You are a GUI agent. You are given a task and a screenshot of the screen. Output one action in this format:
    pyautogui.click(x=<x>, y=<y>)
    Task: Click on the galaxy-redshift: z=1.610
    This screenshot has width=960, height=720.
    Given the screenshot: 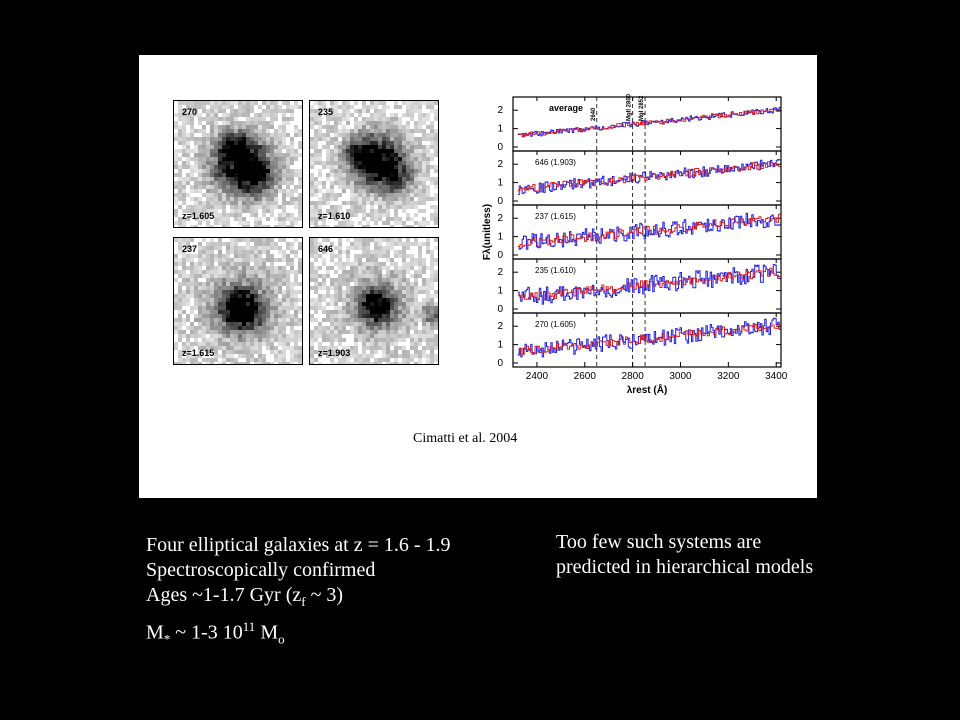 What is the action you would take?
    pyautogui.click(x=334, y=216)
    